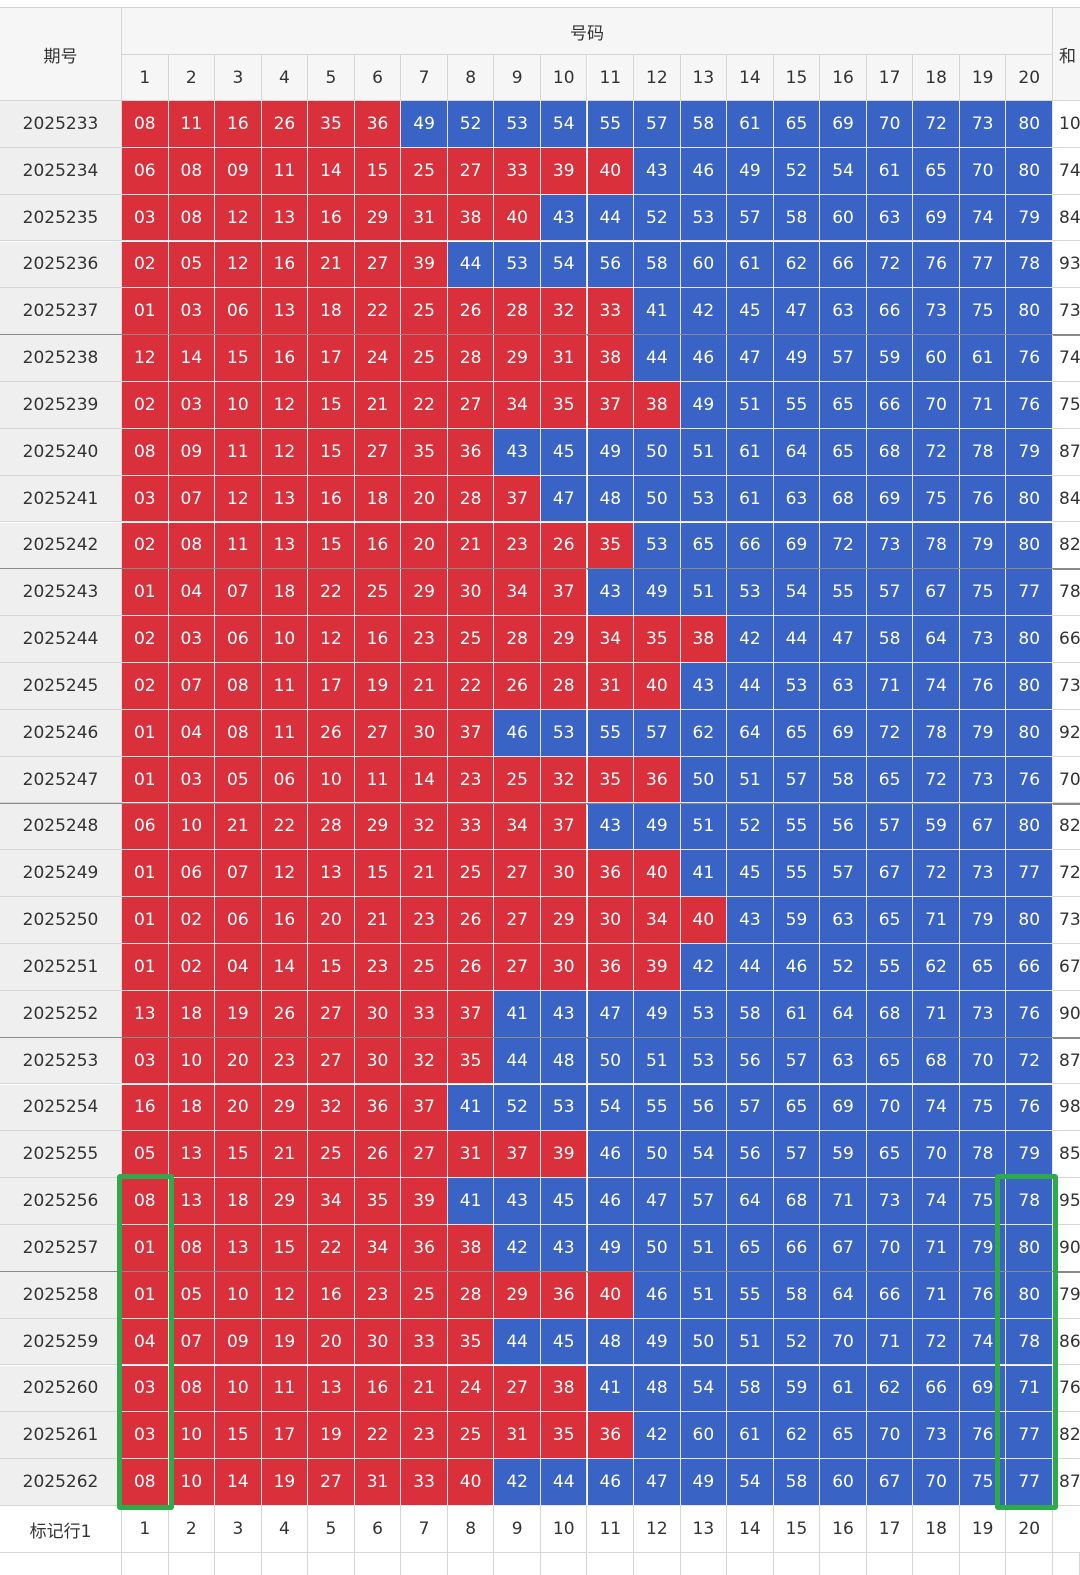 The image size is (1080, 1575). I want to click on sum-cell: 74, so click(1066, 171).